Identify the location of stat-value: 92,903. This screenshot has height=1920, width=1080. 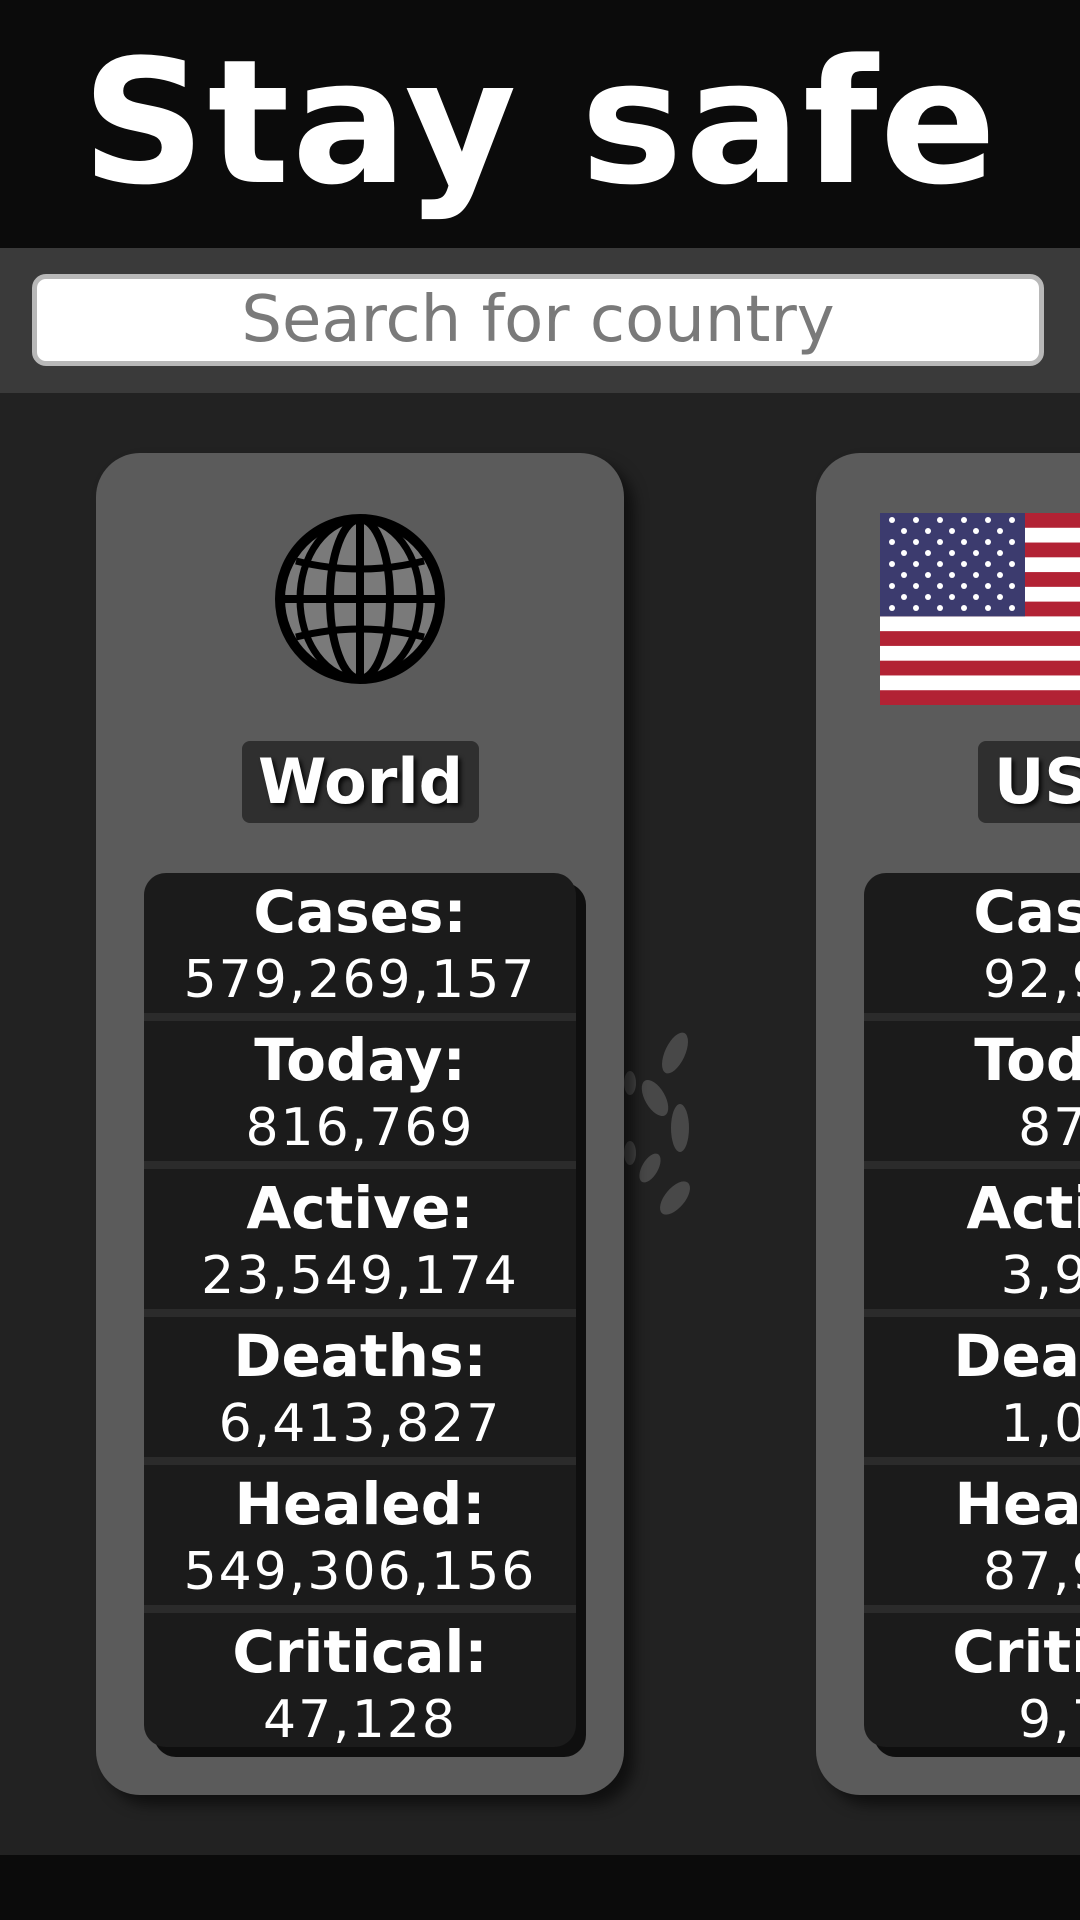
(1031, 980).